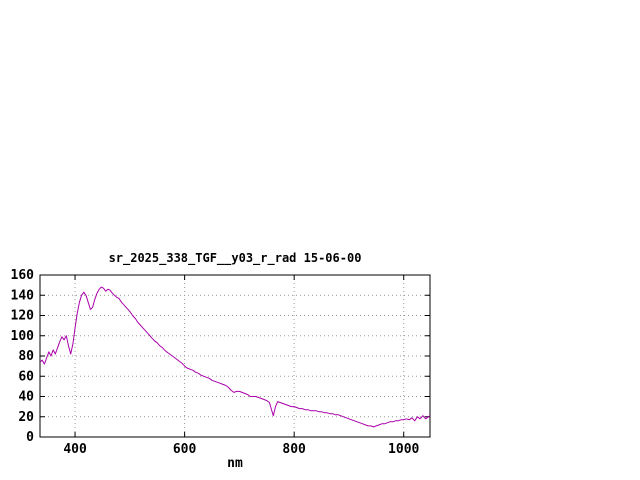 This screenshot has width=640, height=480. I want to click on y-tick-label: 80, so click(26, 356).